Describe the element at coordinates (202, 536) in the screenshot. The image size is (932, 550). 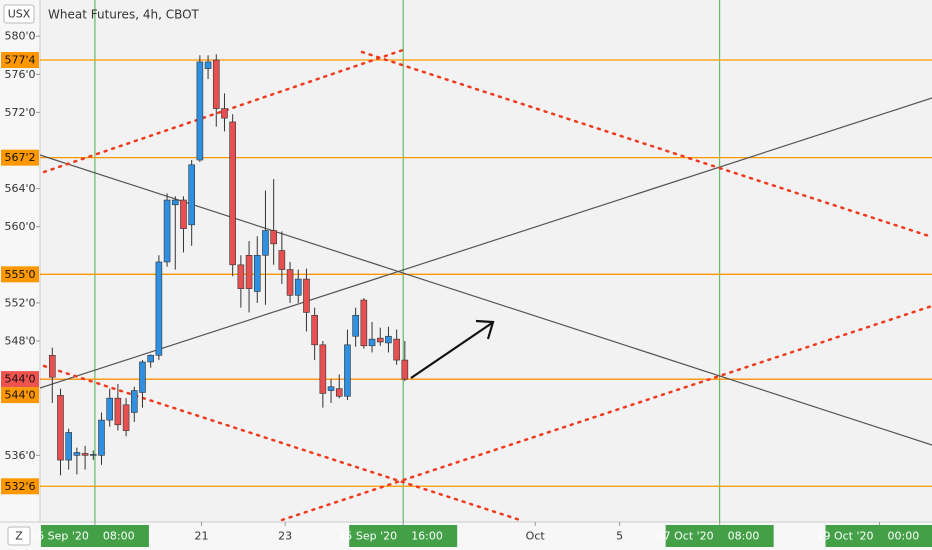
I see `x-tick-label: 21` at that location.